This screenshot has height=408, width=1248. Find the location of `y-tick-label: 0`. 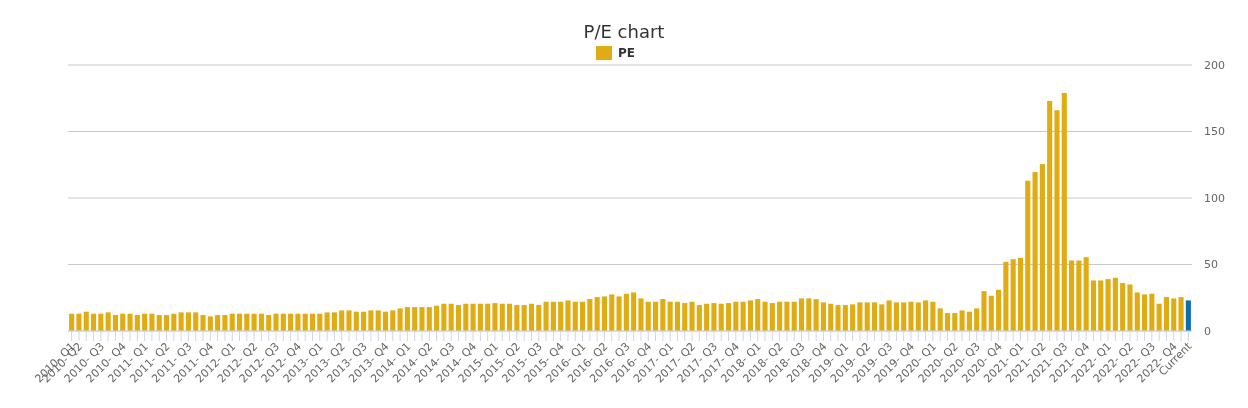

y-tick-label: 0 is located at coordinates (1207, 331).